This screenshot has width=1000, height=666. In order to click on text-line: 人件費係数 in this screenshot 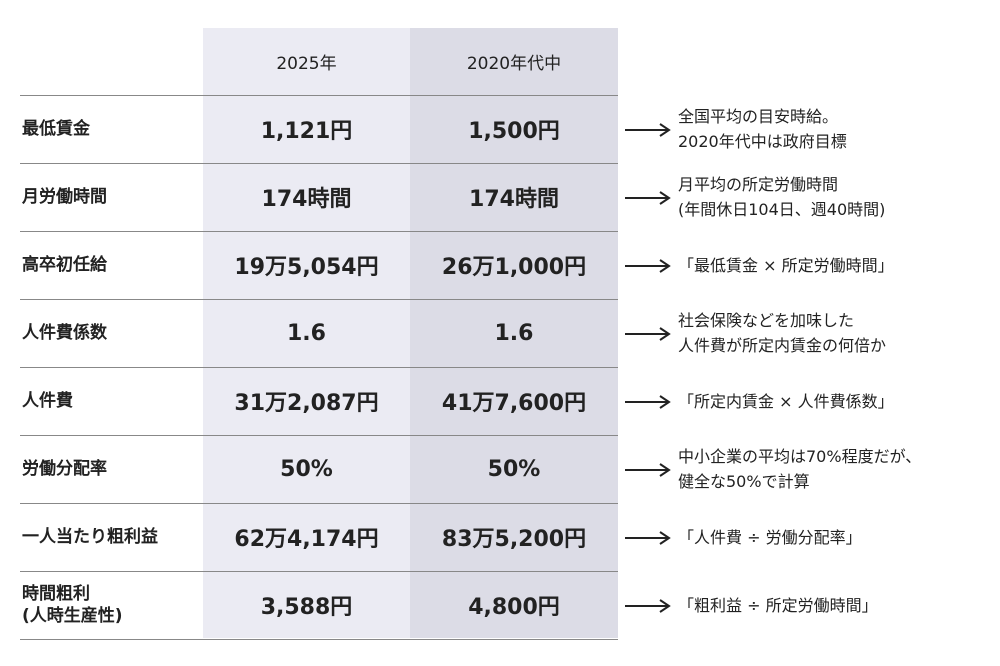, I will do `click(64, 333)`.